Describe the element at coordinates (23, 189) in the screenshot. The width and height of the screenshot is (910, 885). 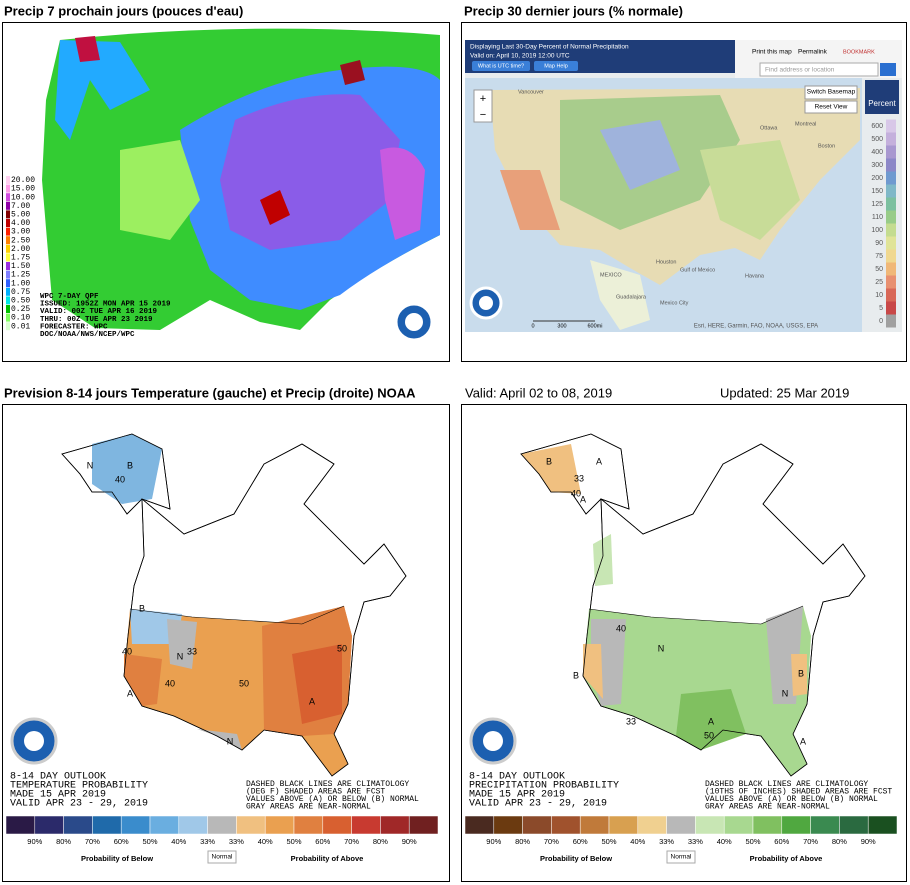
I see `legend-label: 15.00` at that location.